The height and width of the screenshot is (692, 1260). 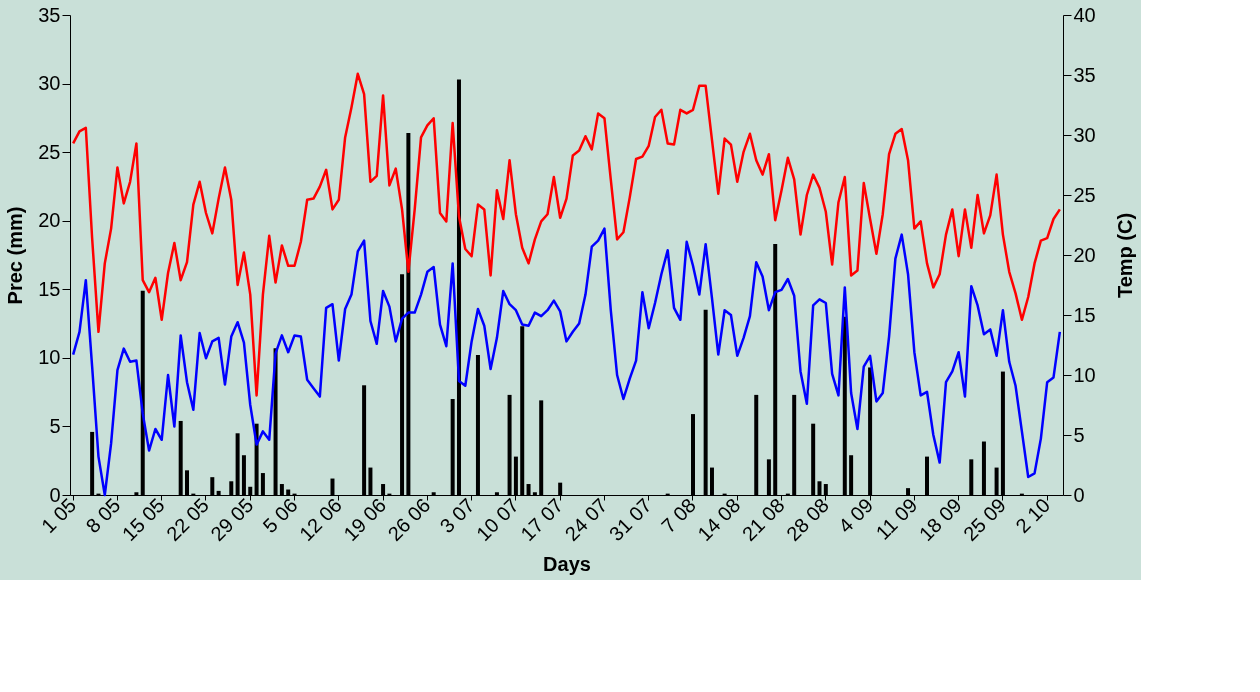 I want to click on y2-tick-label: 15, so click(x=1084, y=314).